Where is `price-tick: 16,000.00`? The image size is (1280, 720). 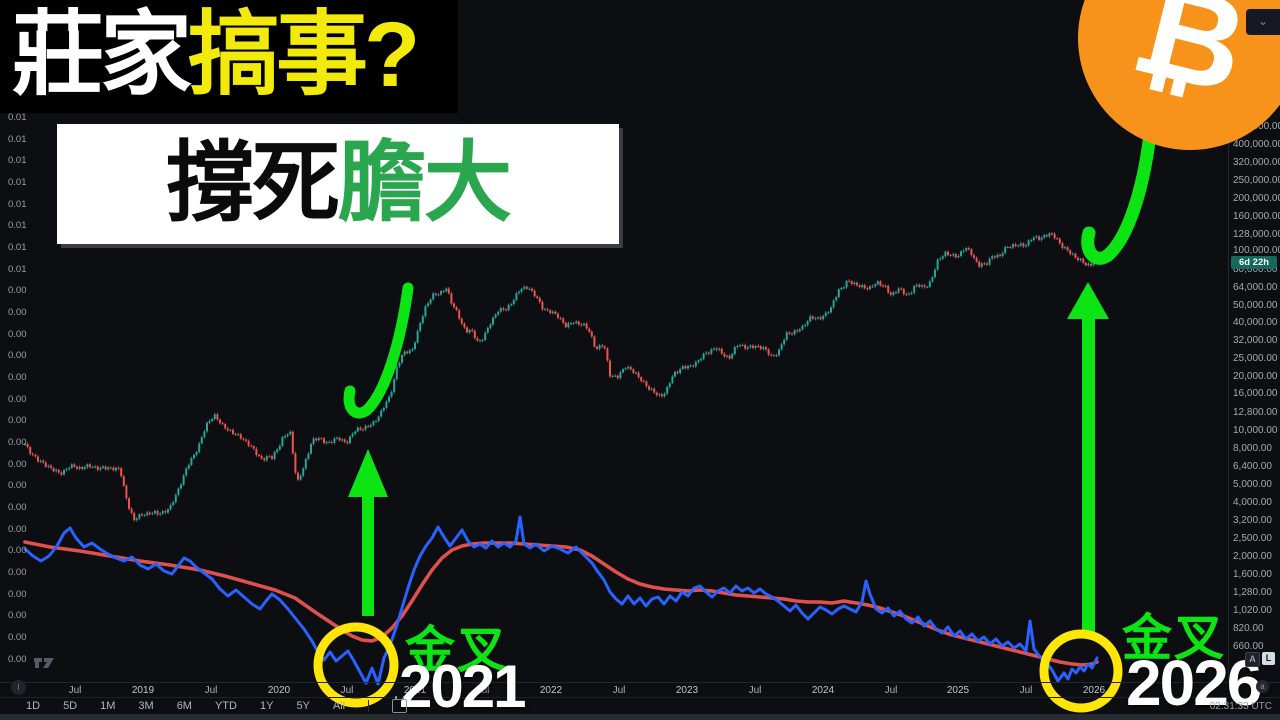
price-tick: 16,000.00 is located at coordinates (1255, 393).